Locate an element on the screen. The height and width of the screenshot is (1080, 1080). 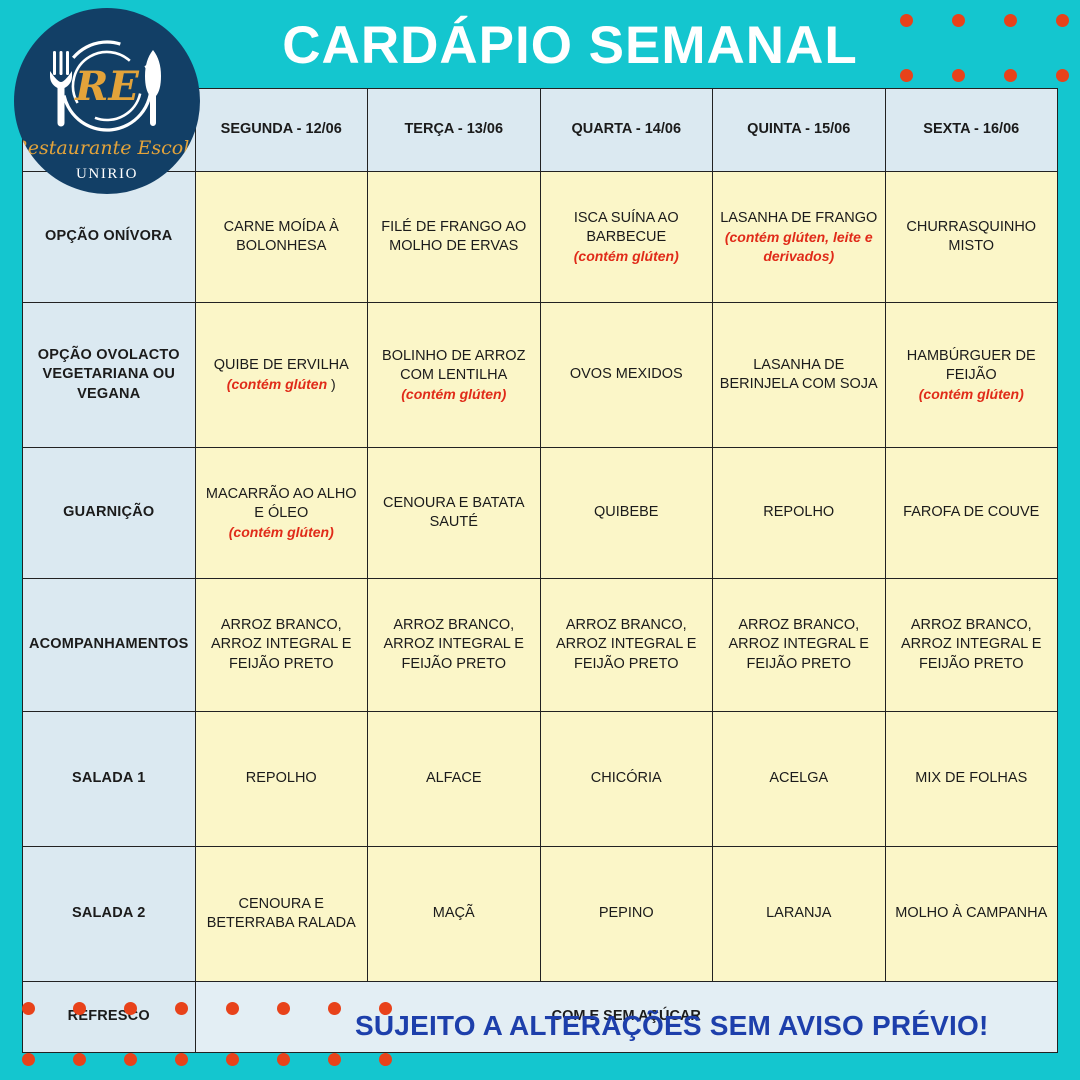
menu-cell: CENOURA E BATATA SAUTÉ is located at coordinates (454, 513).